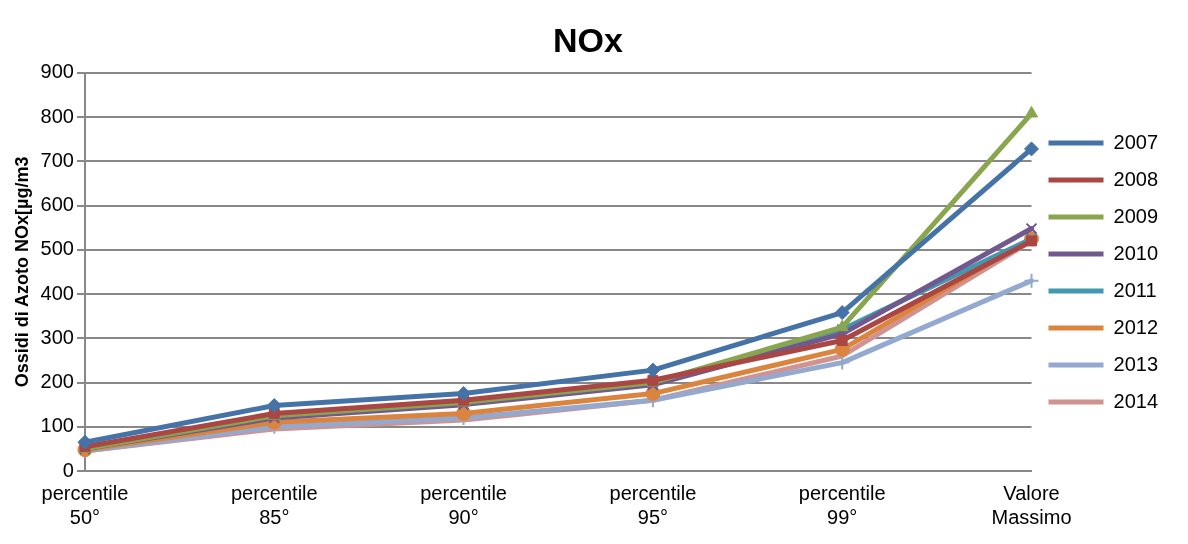 This screenshot has height=544, width=1188. Describe the element at coordinates (463, 504) in the screenshot. I see `x-tick-label: percentile 90°` at that location.